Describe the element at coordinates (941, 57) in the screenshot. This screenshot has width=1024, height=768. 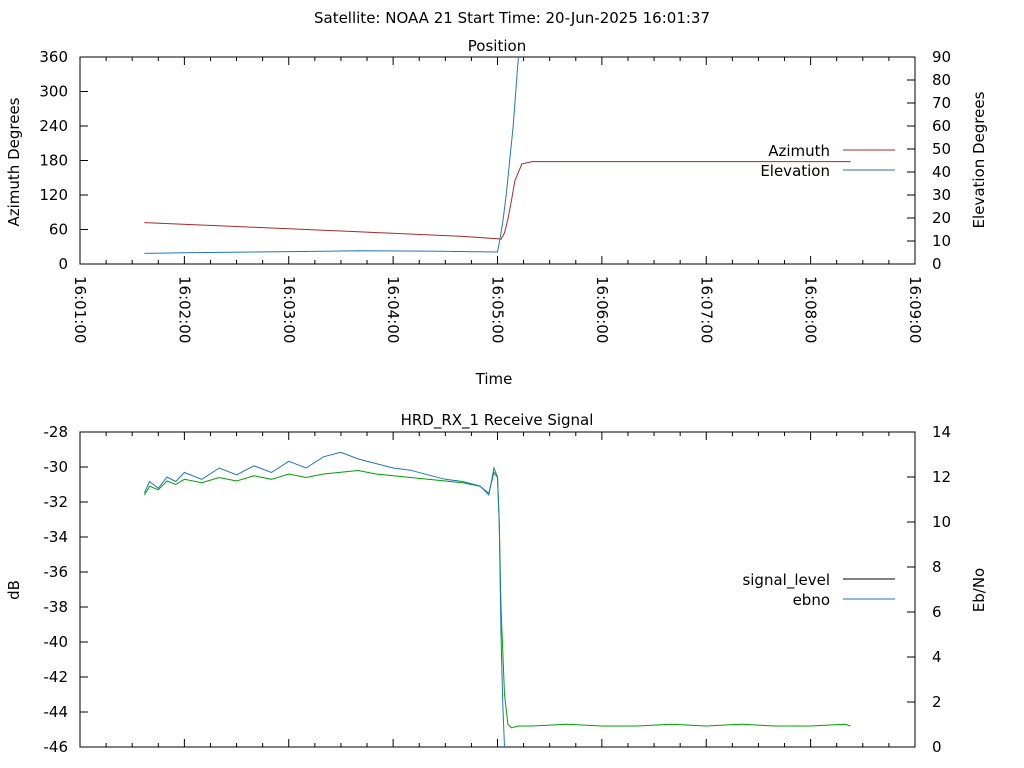
I see `y2-tick-label: 90` at that location.